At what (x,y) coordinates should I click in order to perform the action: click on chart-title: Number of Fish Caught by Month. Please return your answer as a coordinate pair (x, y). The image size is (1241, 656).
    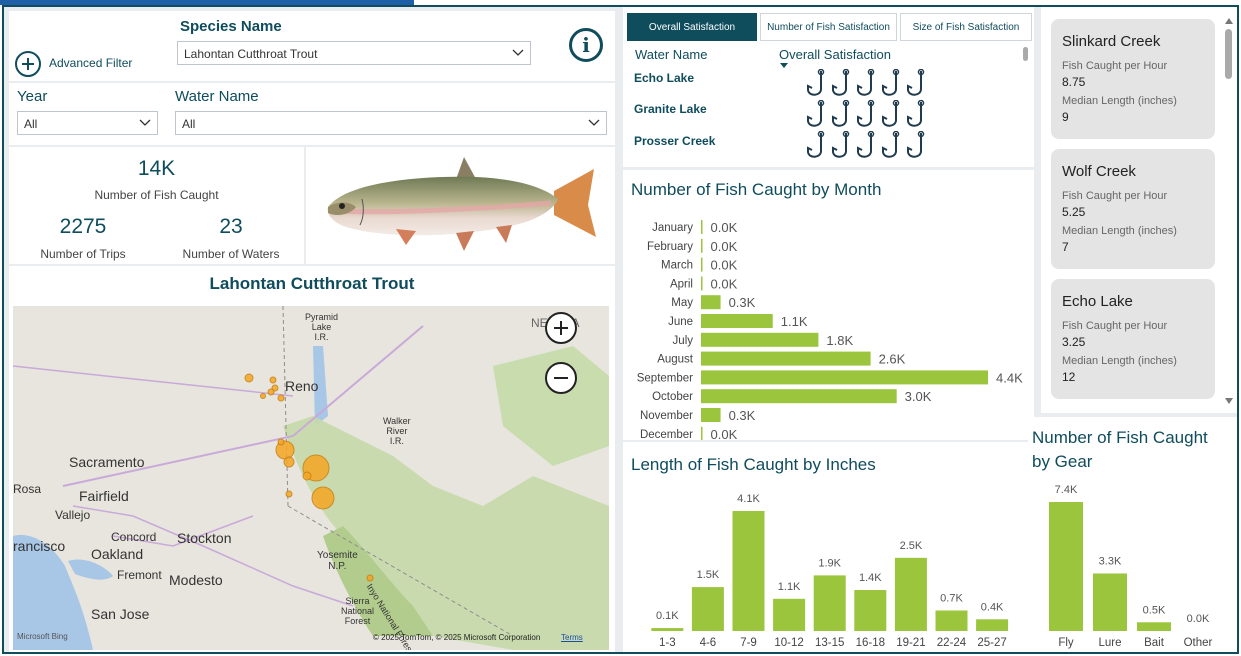
    Looking at the image, I should click on (756, 189).